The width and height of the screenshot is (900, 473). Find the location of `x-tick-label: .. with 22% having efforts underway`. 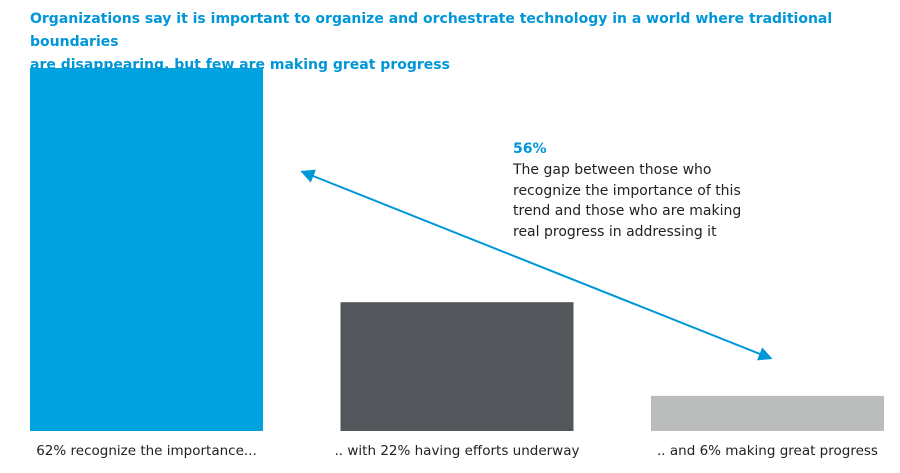

x-tick-label: .. with 22% having efforts underway is located at coordinates (457, 451).